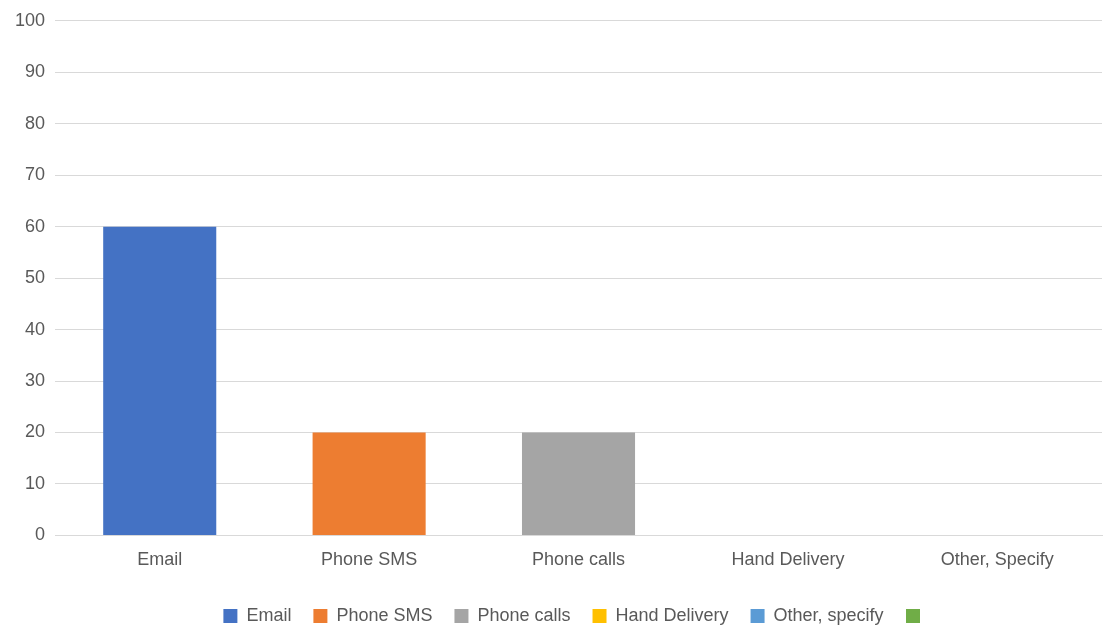 Image resolution: width=1107 pixels, height=640 pixels. What do you see at coordinates (35, 225) in the screenshot?
I see `y-tick-label: 60` at bounding box center [35, 225].